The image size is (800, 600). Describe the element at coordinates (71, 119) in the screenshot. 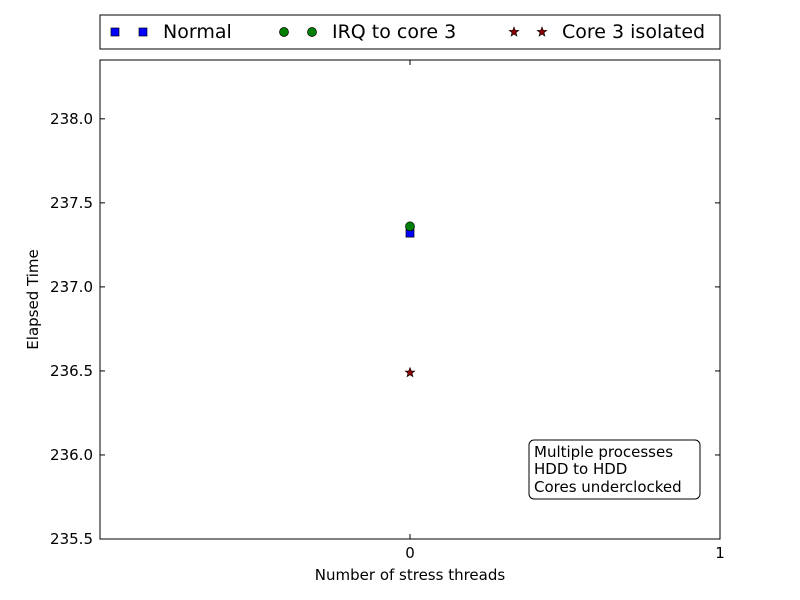

I see `y-tick-label: 238.0` at that location.